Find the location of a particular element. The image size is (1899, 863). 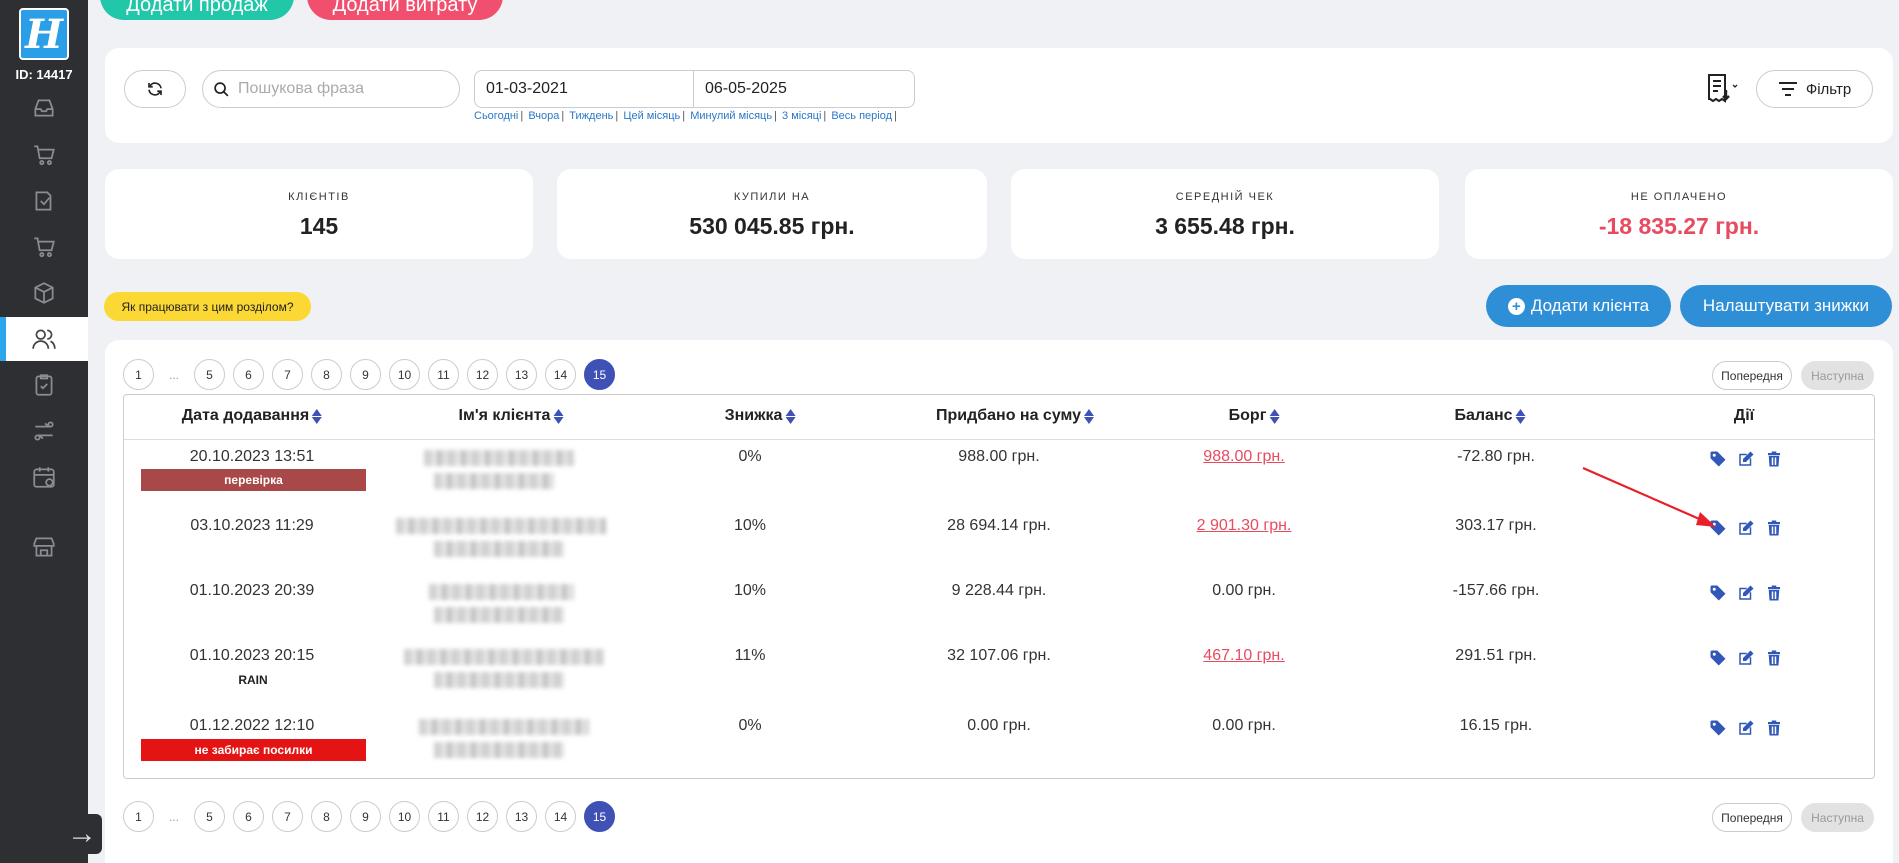

orders-icon is located at coordinates (44, 201).